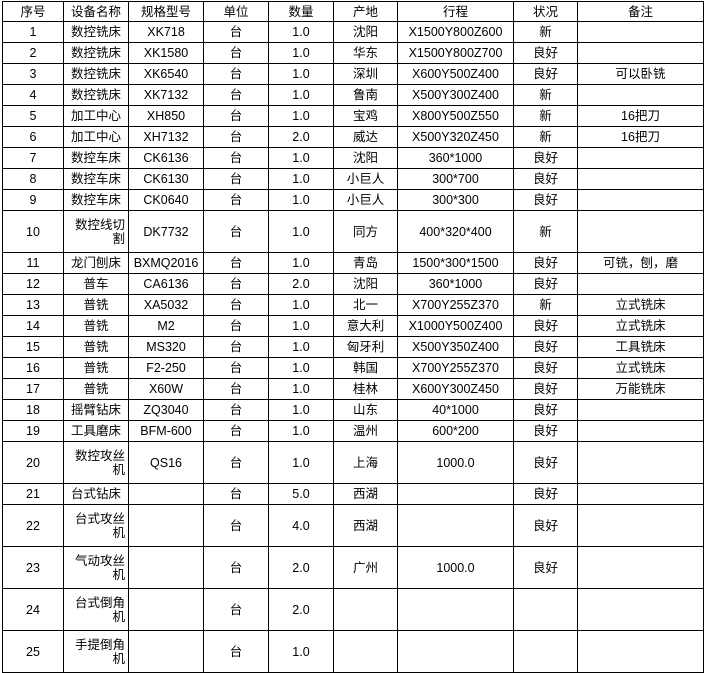 This screenshot has height=673, width=704. Describe the element at coordinates (365, 74) in the screenshot. I see `cell-origin: 深圳` at that location.